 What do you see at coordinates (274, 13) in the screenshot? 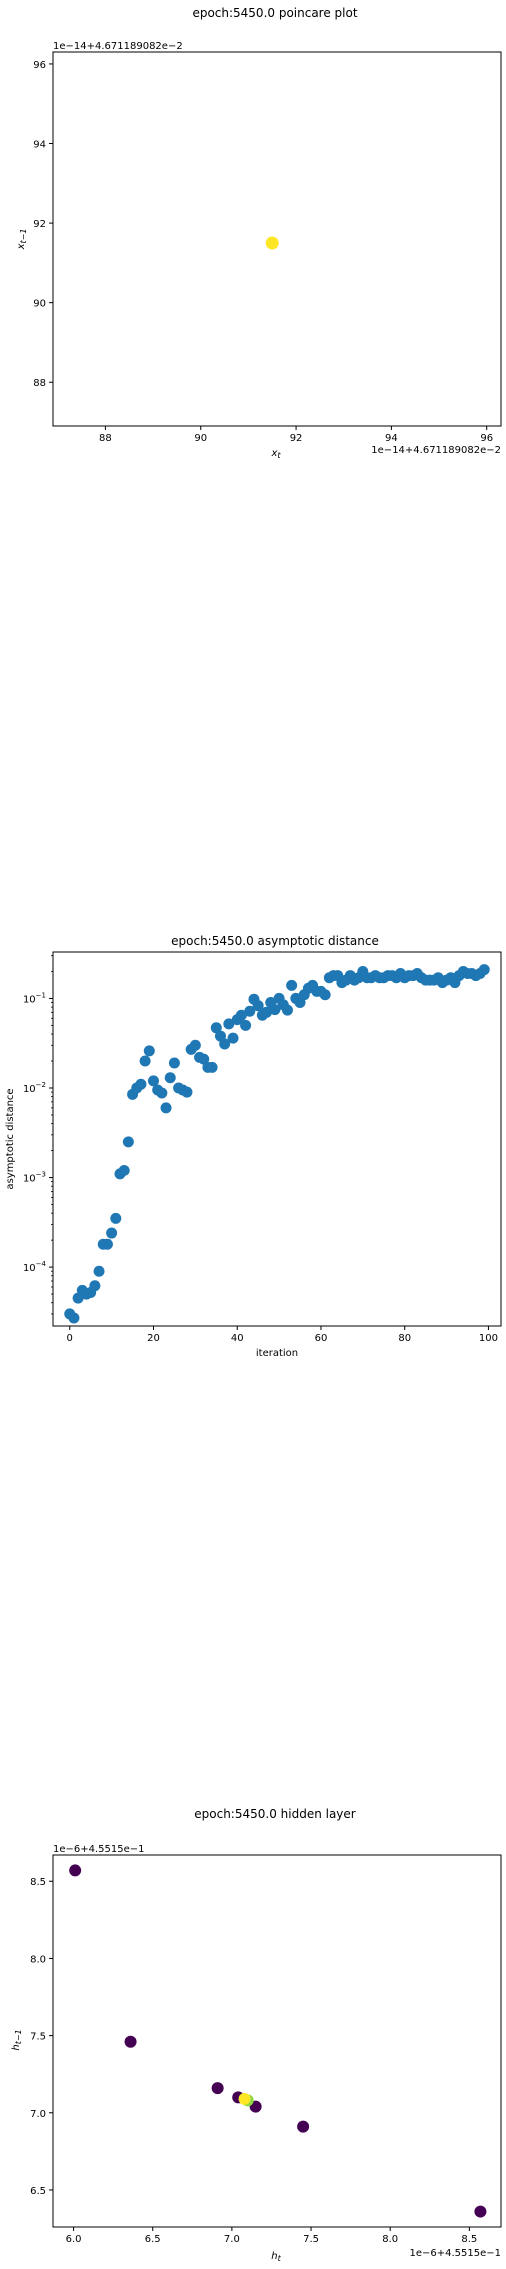
I see `poincare-plot-title: epoch:5450.0 poincare plot` at bounding box center [274, 13].